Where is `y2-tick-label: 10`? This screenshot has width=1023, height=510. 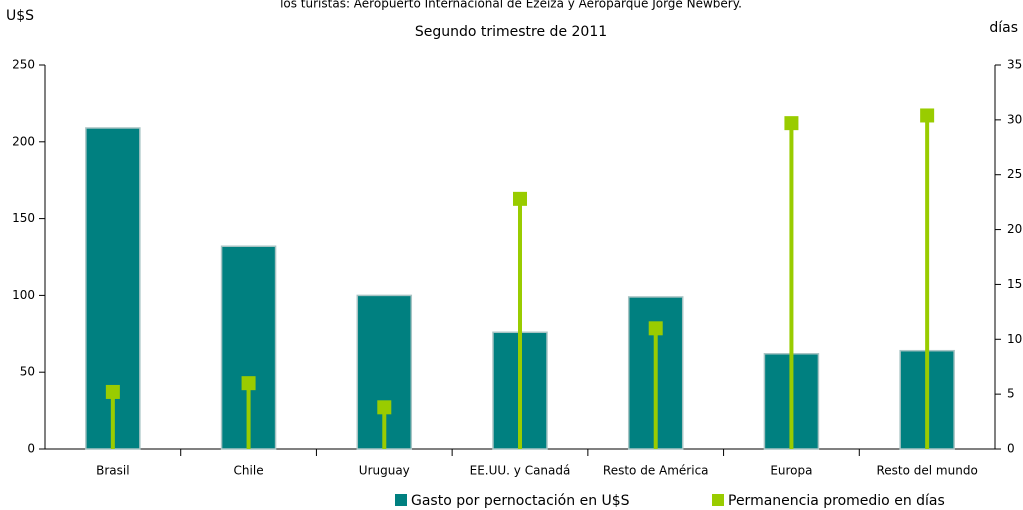
y2-tick-label: 10 is located at coordinates (1014, 339).